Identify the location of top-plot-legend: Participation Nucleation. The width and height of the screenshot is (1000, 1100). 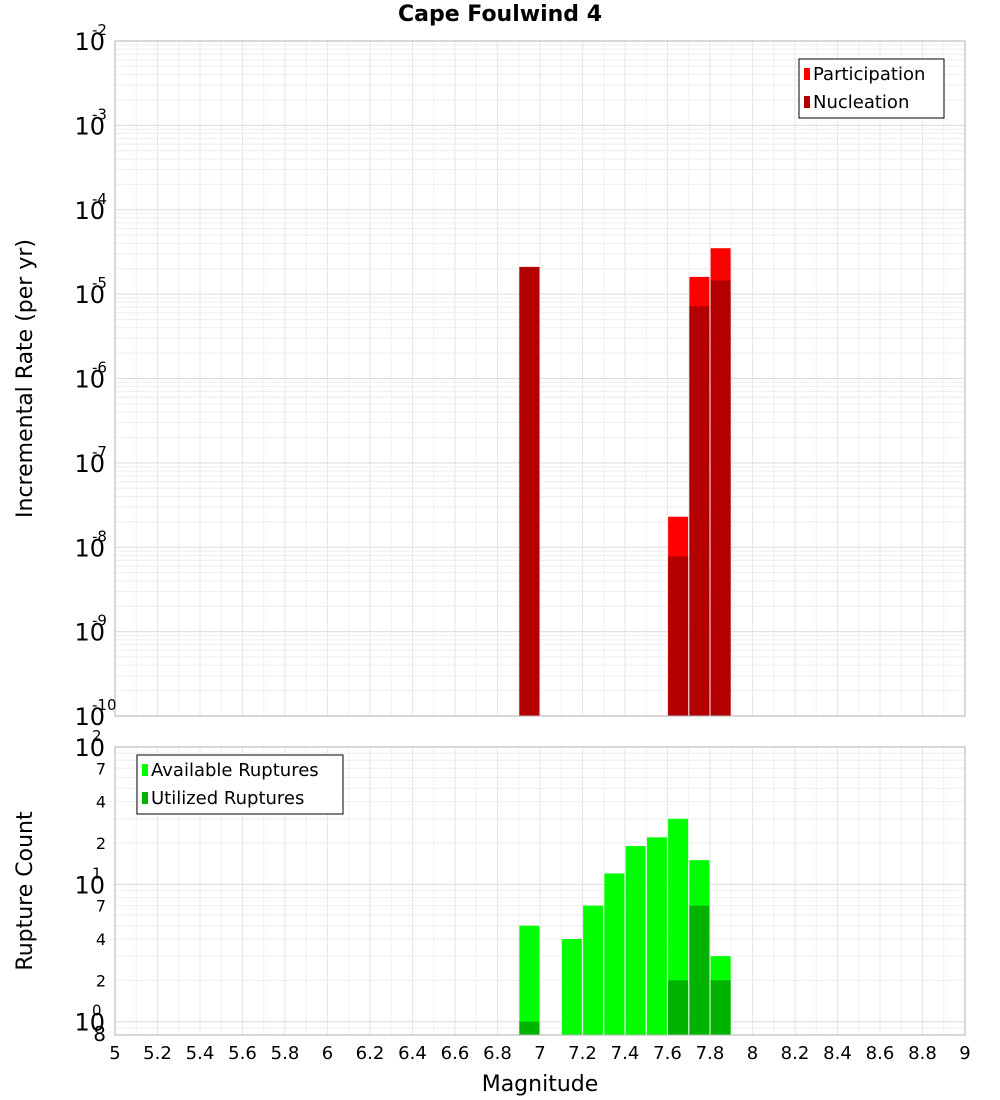
(871, 88).